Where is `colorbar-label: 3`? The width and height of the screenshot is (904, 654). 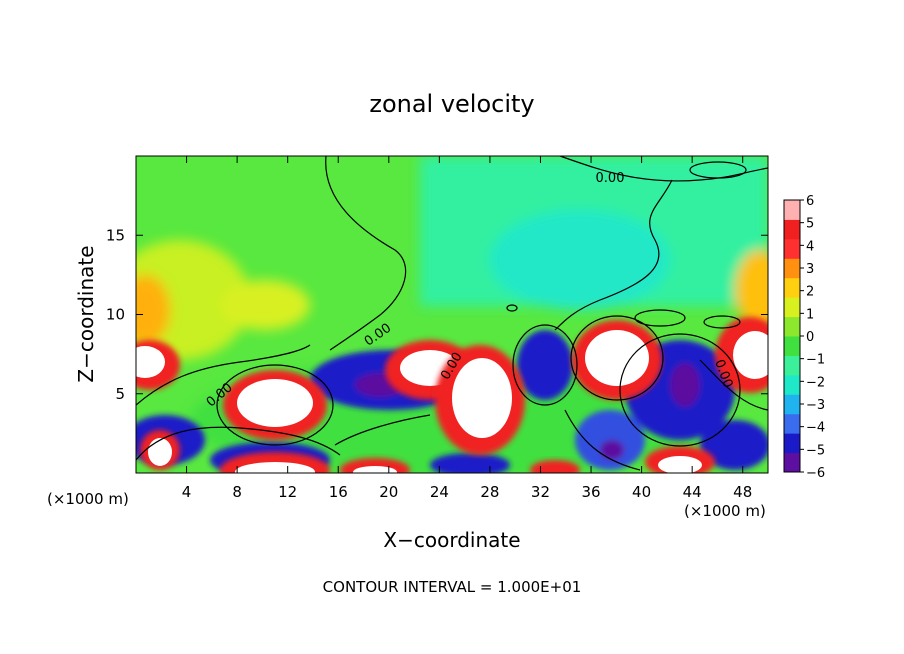 colorbar-label: 3 is located at coordinates (810, 269).